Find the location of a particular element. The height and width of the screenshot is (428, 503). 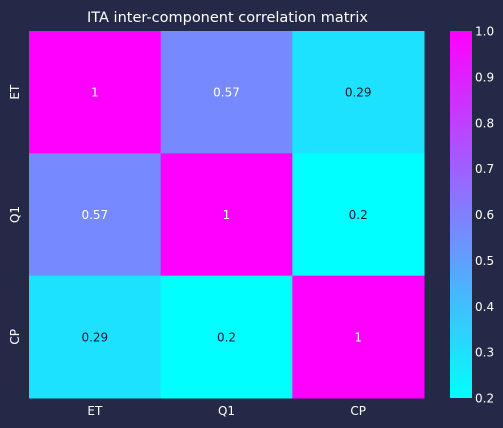

colorbar-tick-label: 0.5 is located at coordinates (484, 261).